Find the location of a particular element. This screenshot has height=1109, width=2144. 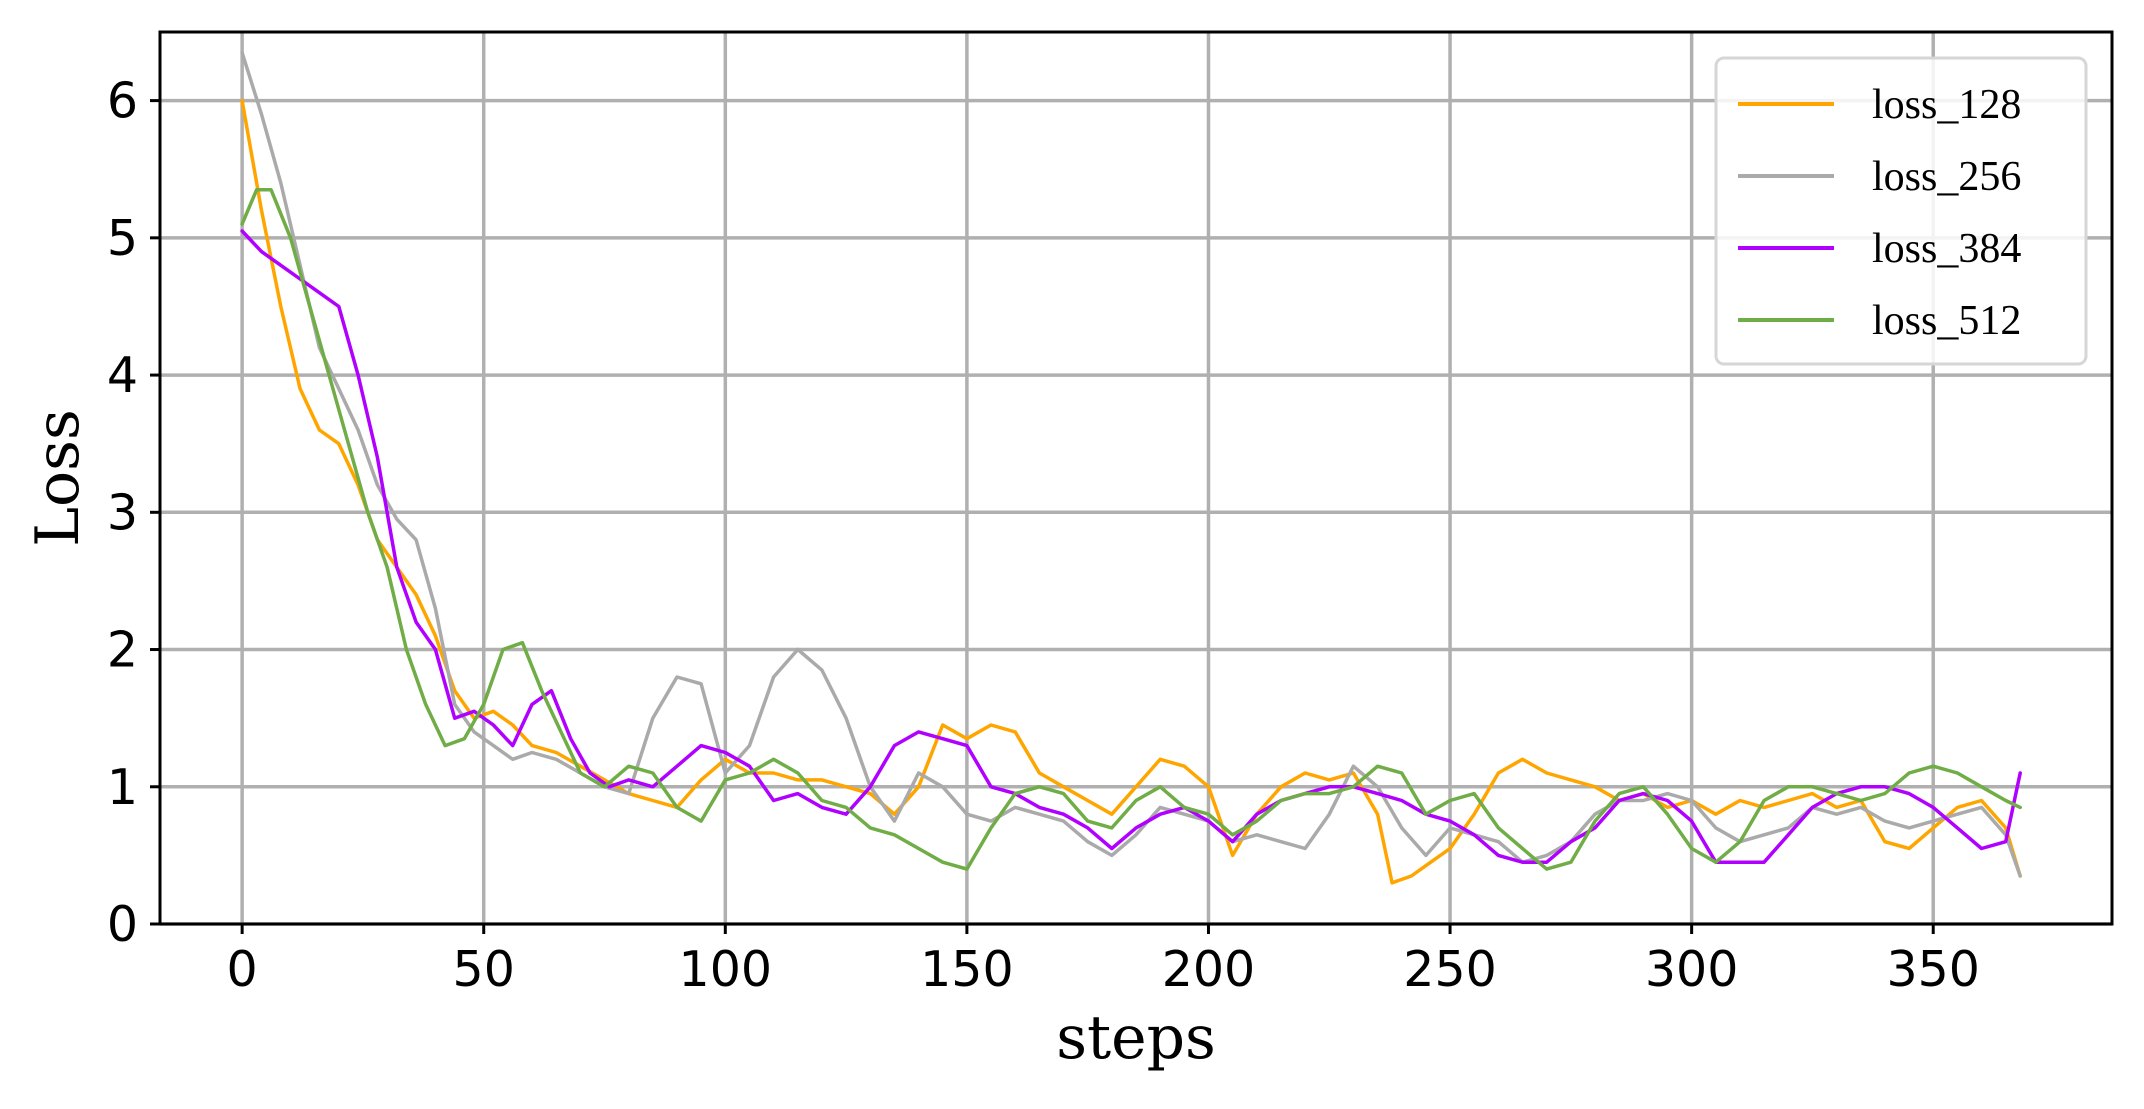

y-axis-title: Loss is located at coordinates (58, 478).